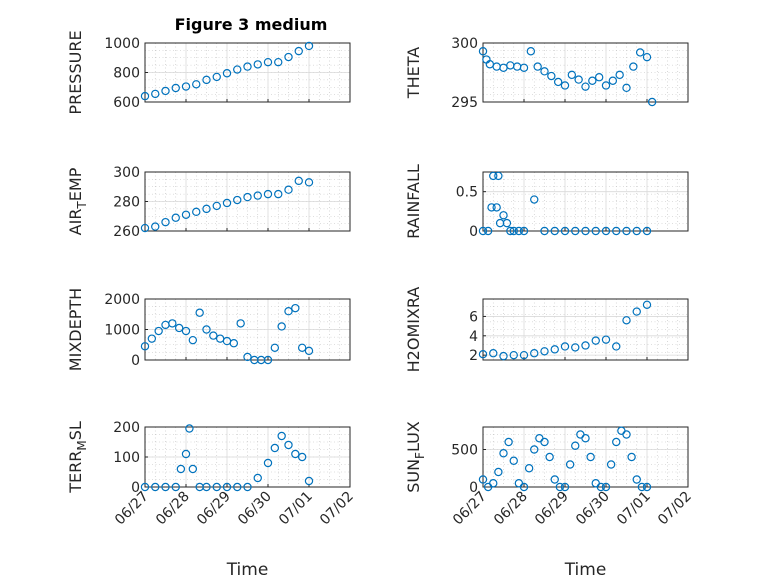 The width and height of the screenshot is (778, 583). I want to click on figure-title: Figure 3 medium, so click(251, 24).